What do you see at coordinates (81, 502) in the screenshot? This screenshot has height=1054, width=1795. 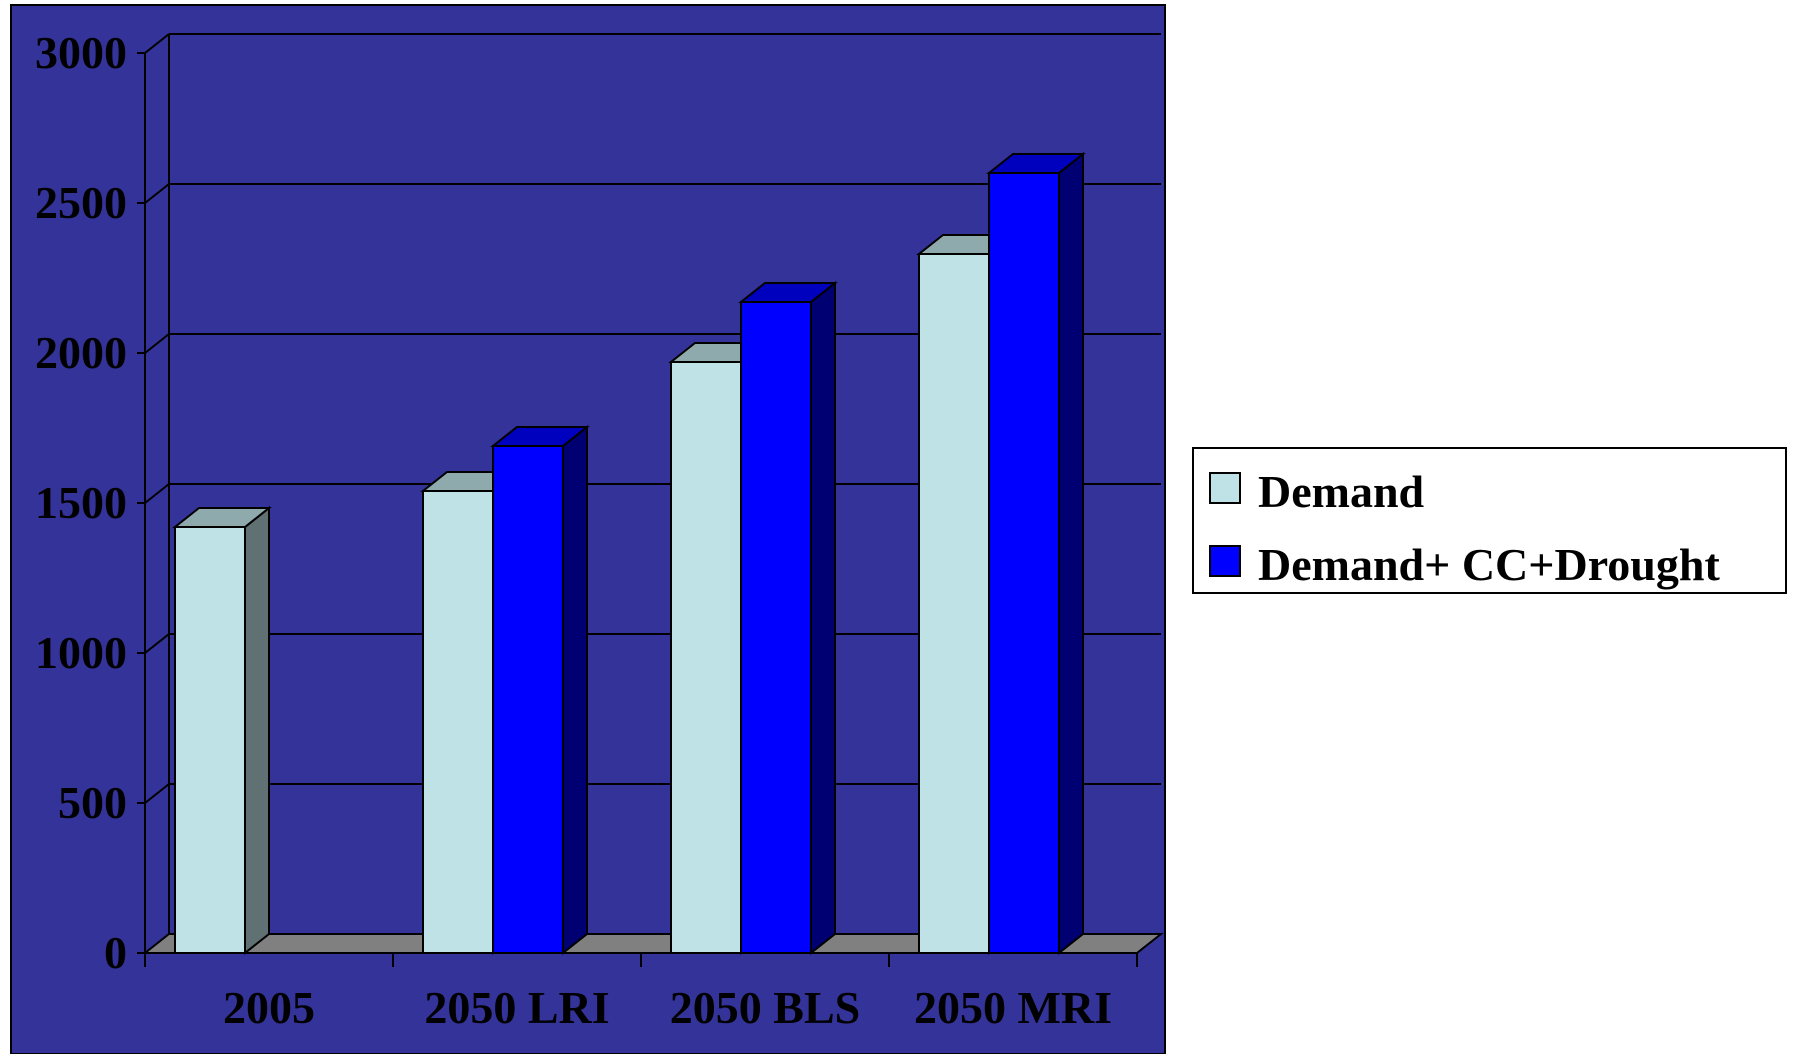 I see `y-tick-label: 1500` at bounding box center [81, 502].